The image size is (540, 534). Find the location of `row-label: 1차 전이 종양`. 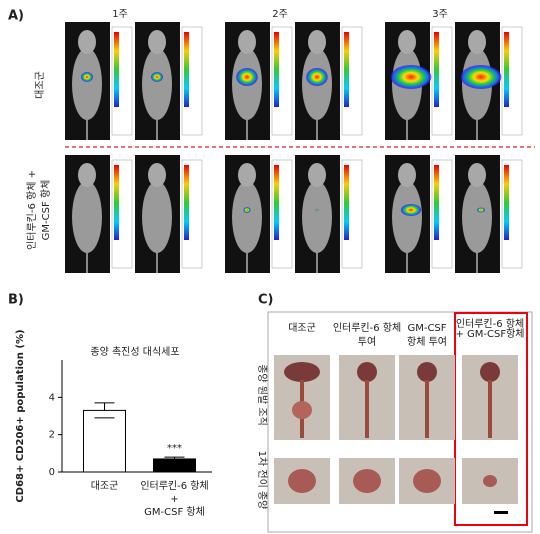

row-label: 1차 전이 종양 is located at coordinates (262, 480).